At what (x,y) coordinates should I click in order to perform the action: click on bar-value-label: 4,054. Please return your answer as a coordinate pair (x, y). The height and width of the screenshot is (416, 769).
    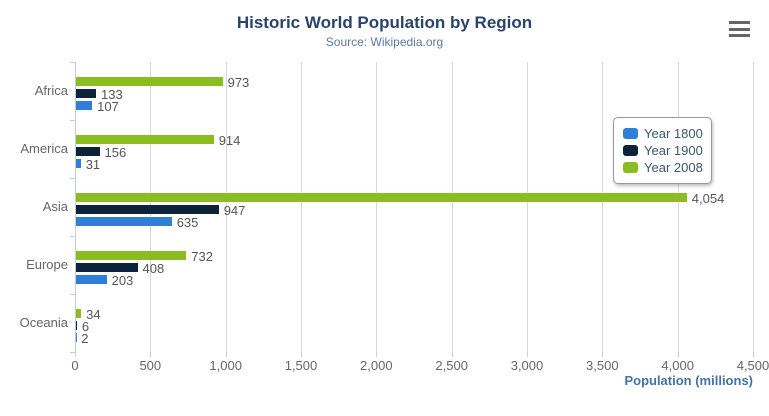
    Looking at the image, I should click on (708, 198).